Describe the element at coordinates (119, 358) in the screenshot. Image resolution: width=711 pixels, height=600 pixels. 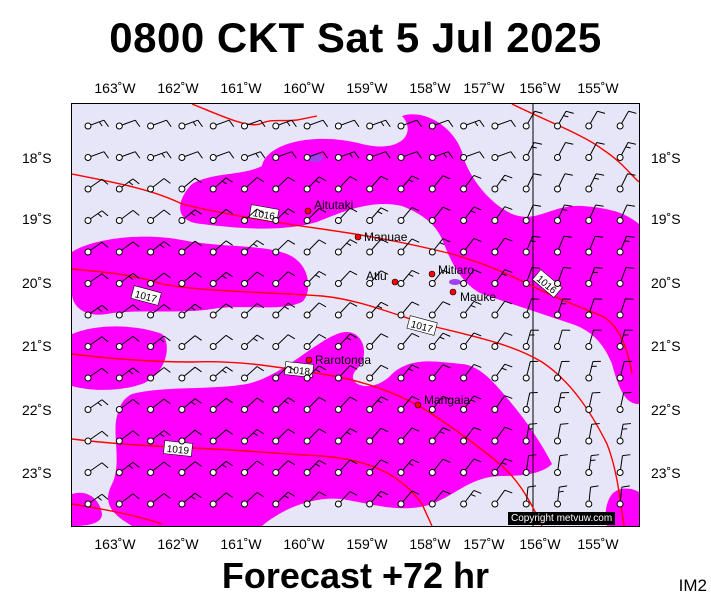
I see `rain-area-sw` at that location.